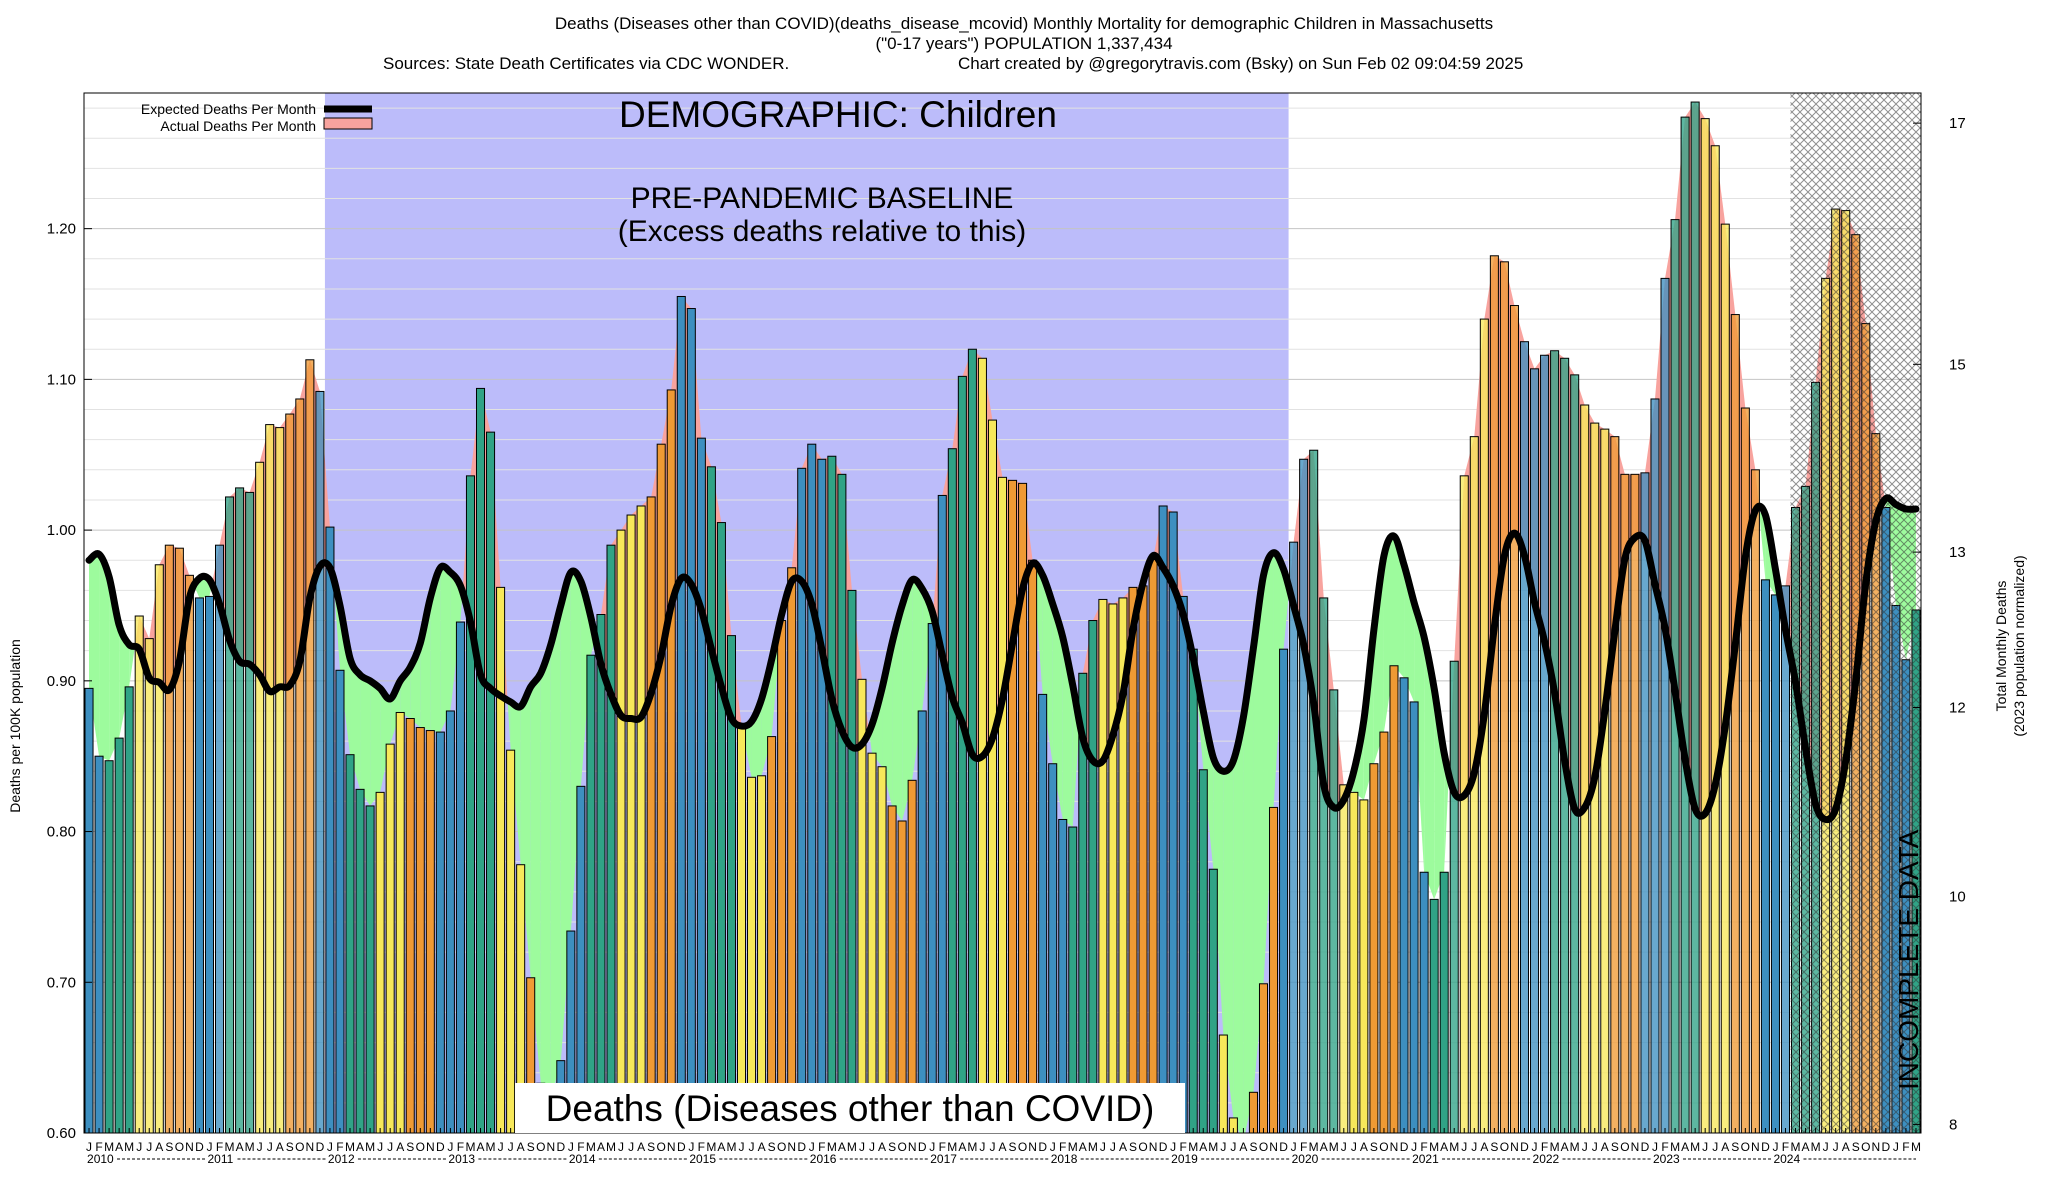 The height and width of the screenshot is (1200, 2048). What do you see at coordinates (822, 231) in the screenshot?
I see `baseline-note: (Excess deaths relative to this)` at bounding box center [822, 231].